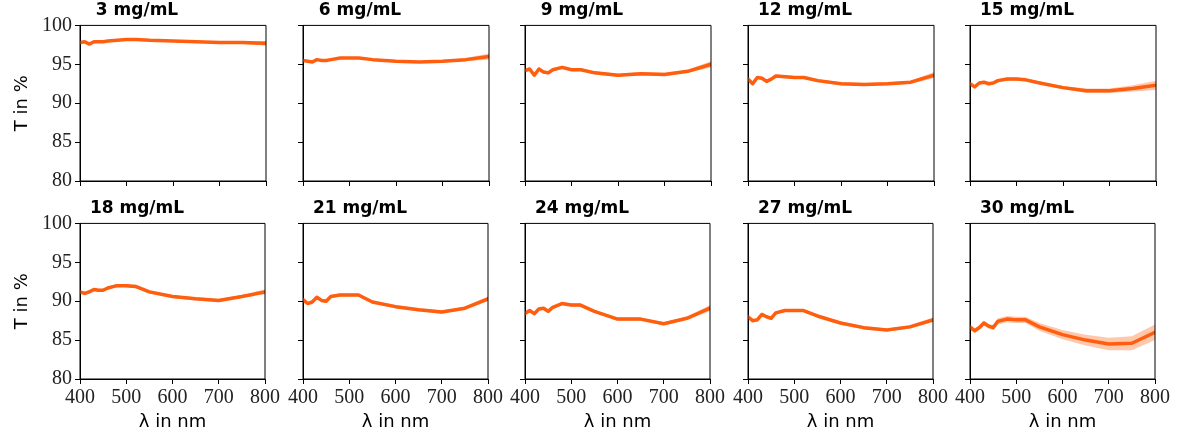  Describe the element at coordinates (582, 9) in the screenshot. I see `chart-title: 9 mg/mL` at that location.